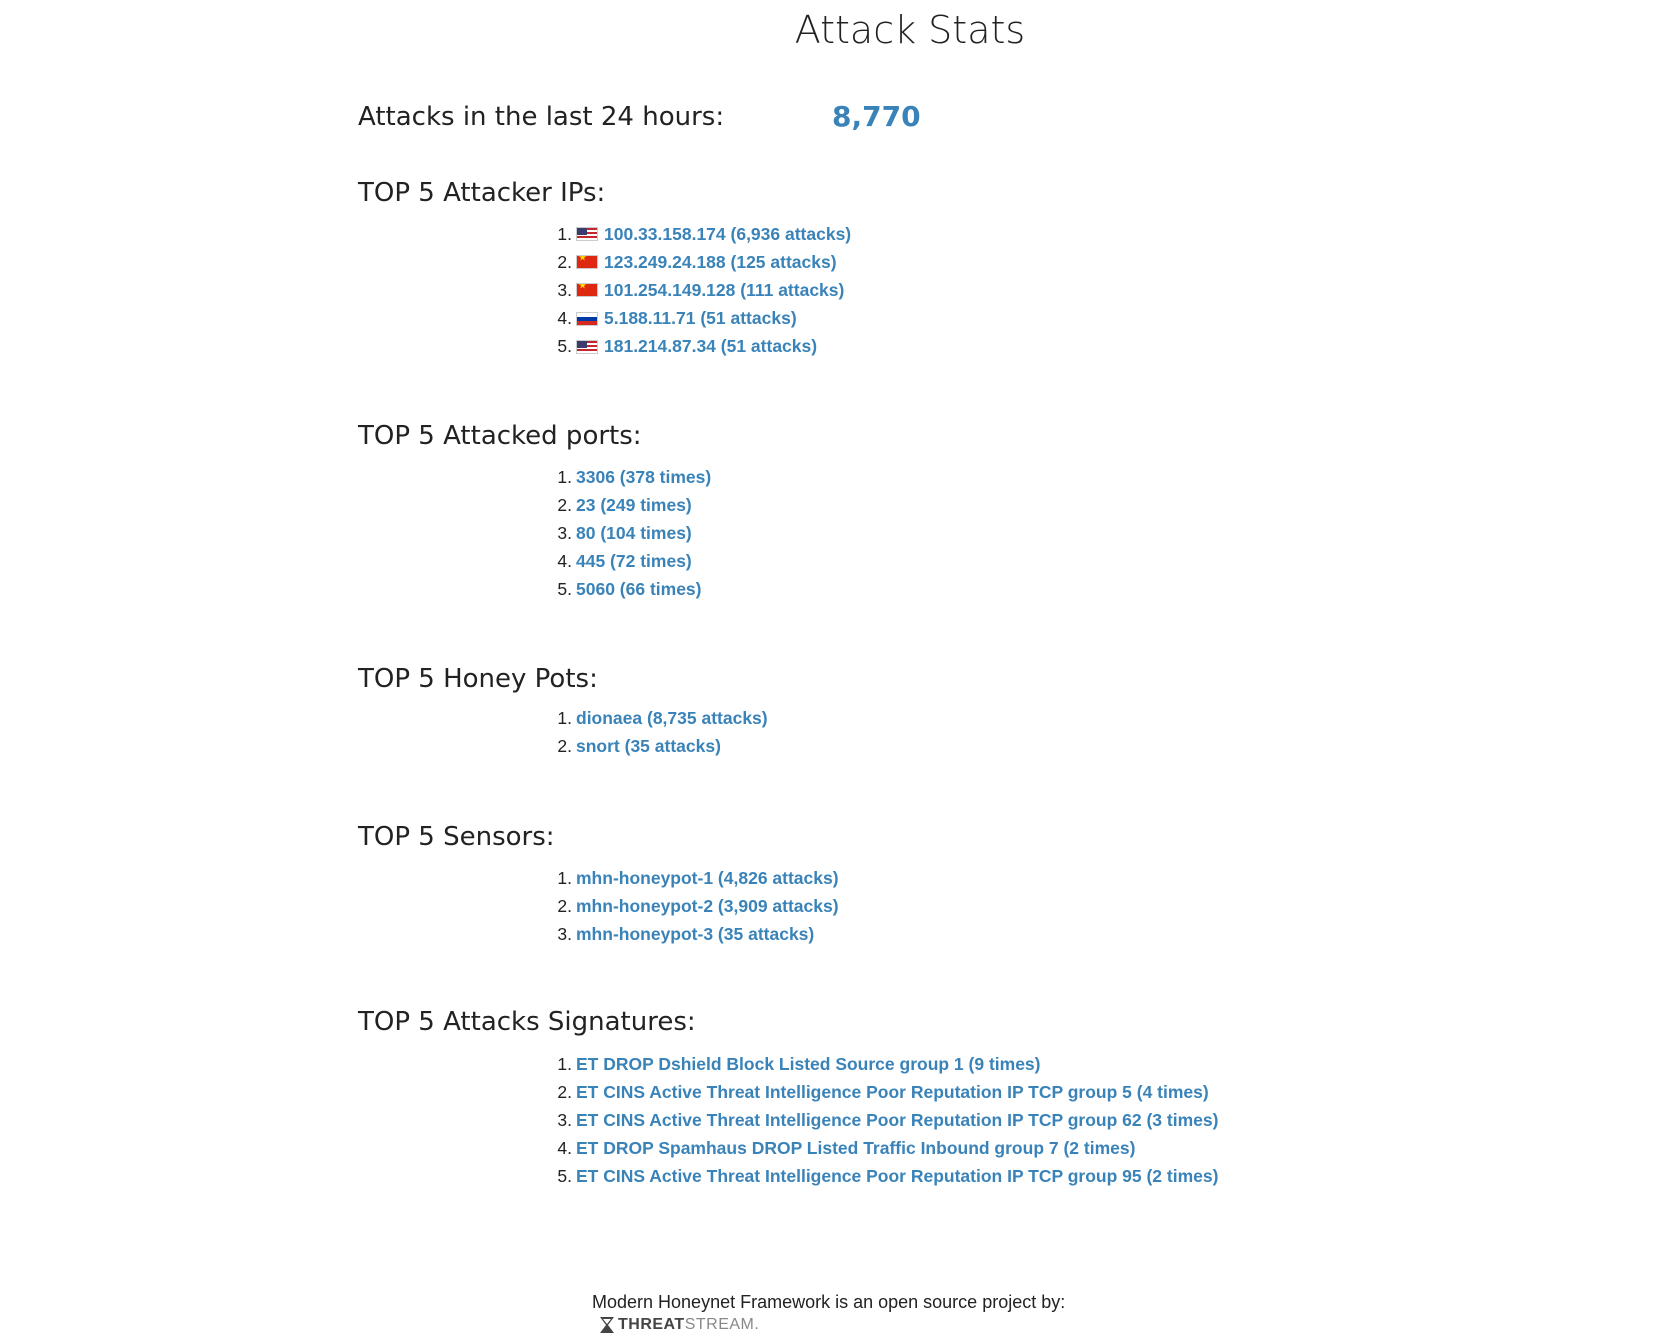 The image size is (1670, 1342). Describe the element at coordinates (456, 837) in the screenshot. I see `sensors-heading: TOP 5 Sensors:` at that location.